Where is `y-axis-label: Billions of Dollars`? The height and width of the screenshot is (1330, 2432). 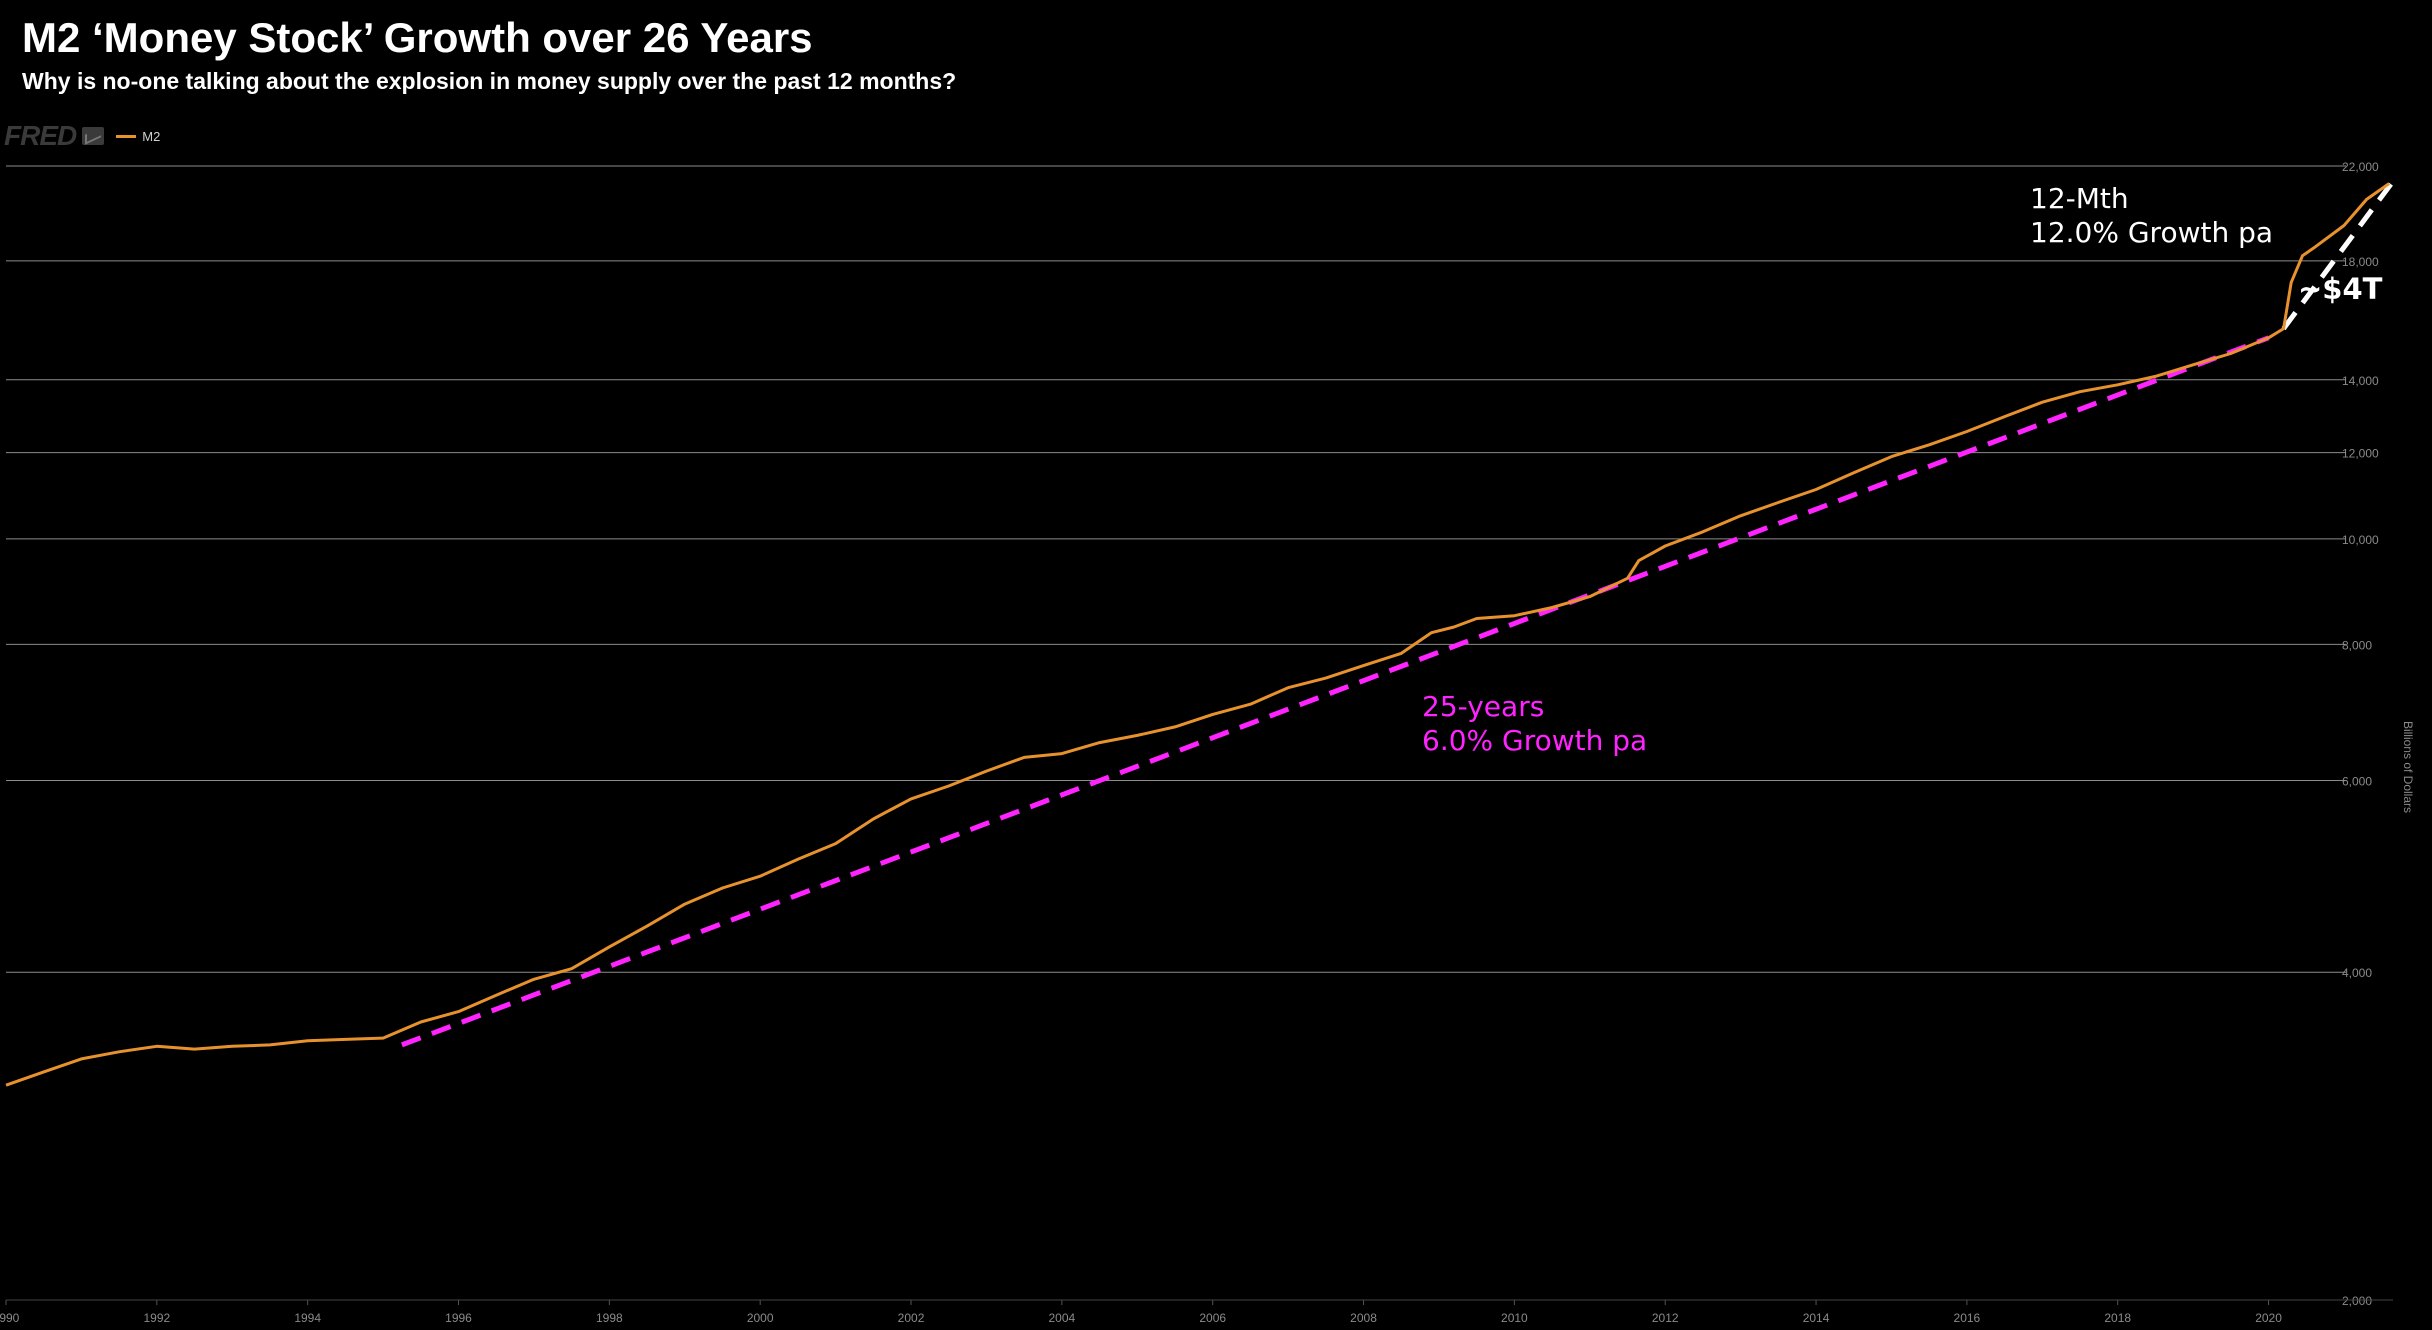 y-axis-label: Billions of Dollars is located at coordinates (2408, 767).